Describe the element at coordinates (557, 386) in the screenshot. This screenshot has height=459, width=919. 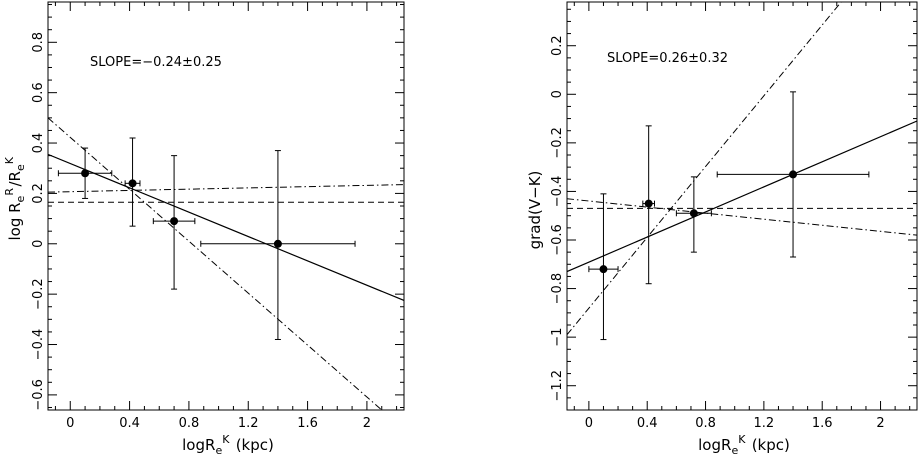
I see `y-tick-label: −1.2` at that location.